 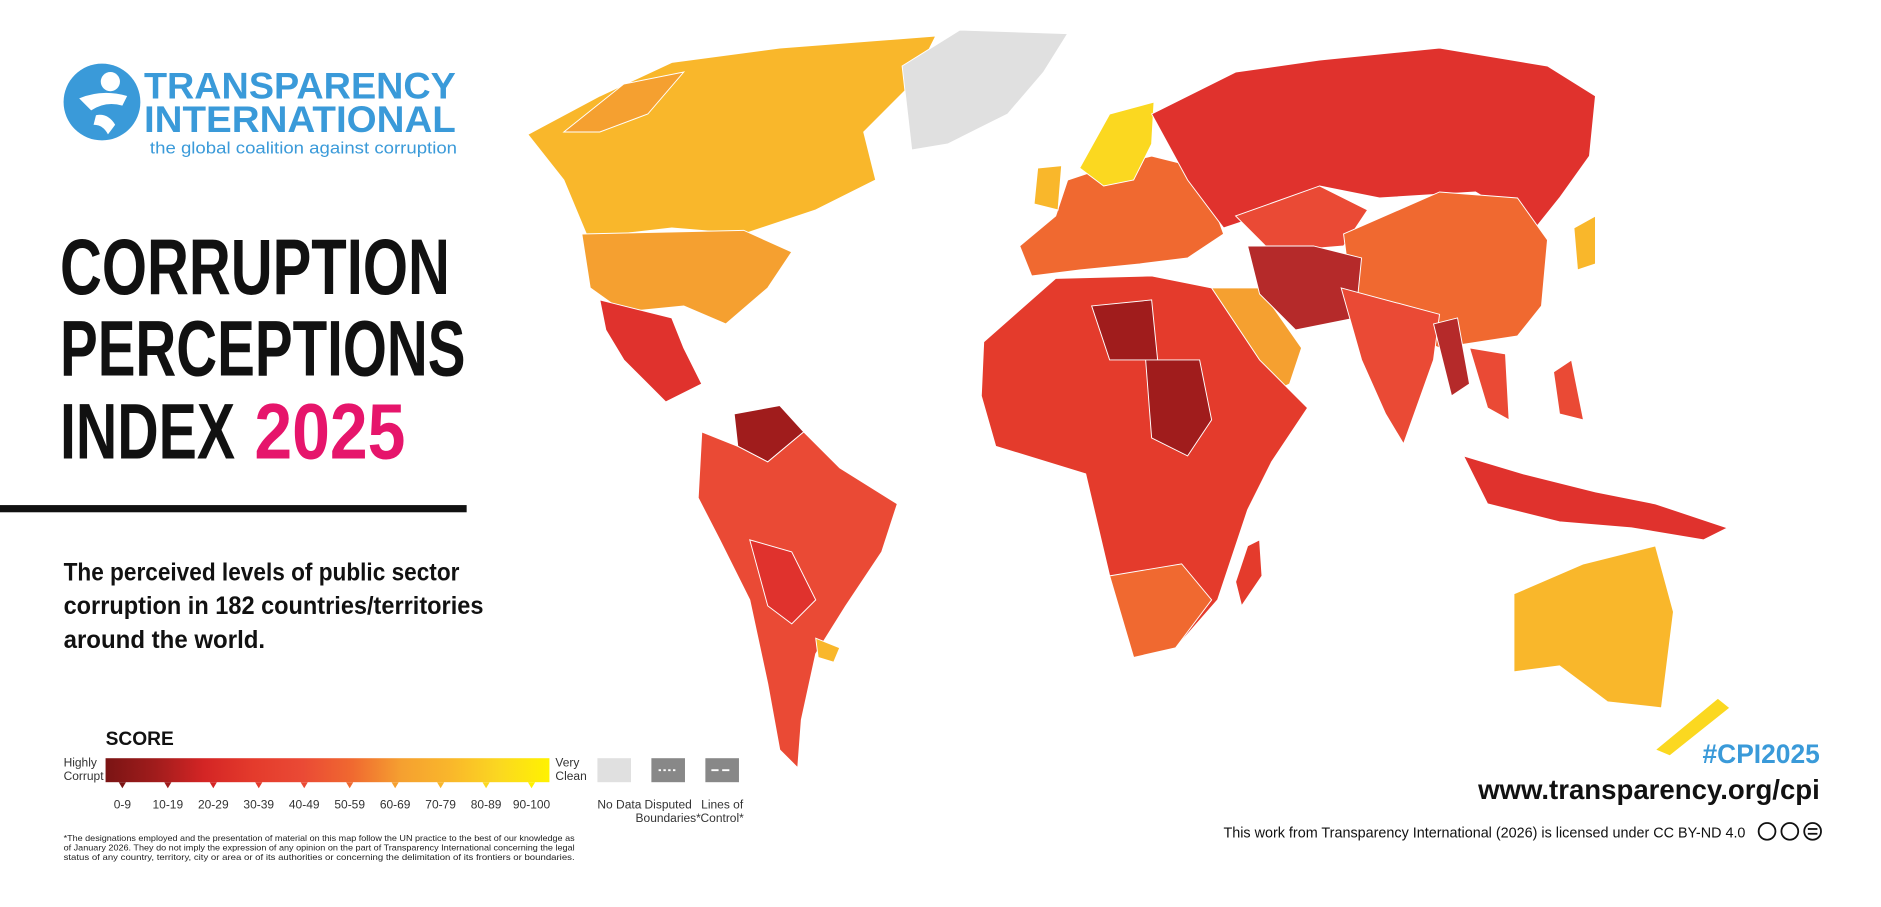 I want to click on logo-tagline: the global coalition against corruption, so click(x=303, y=148).